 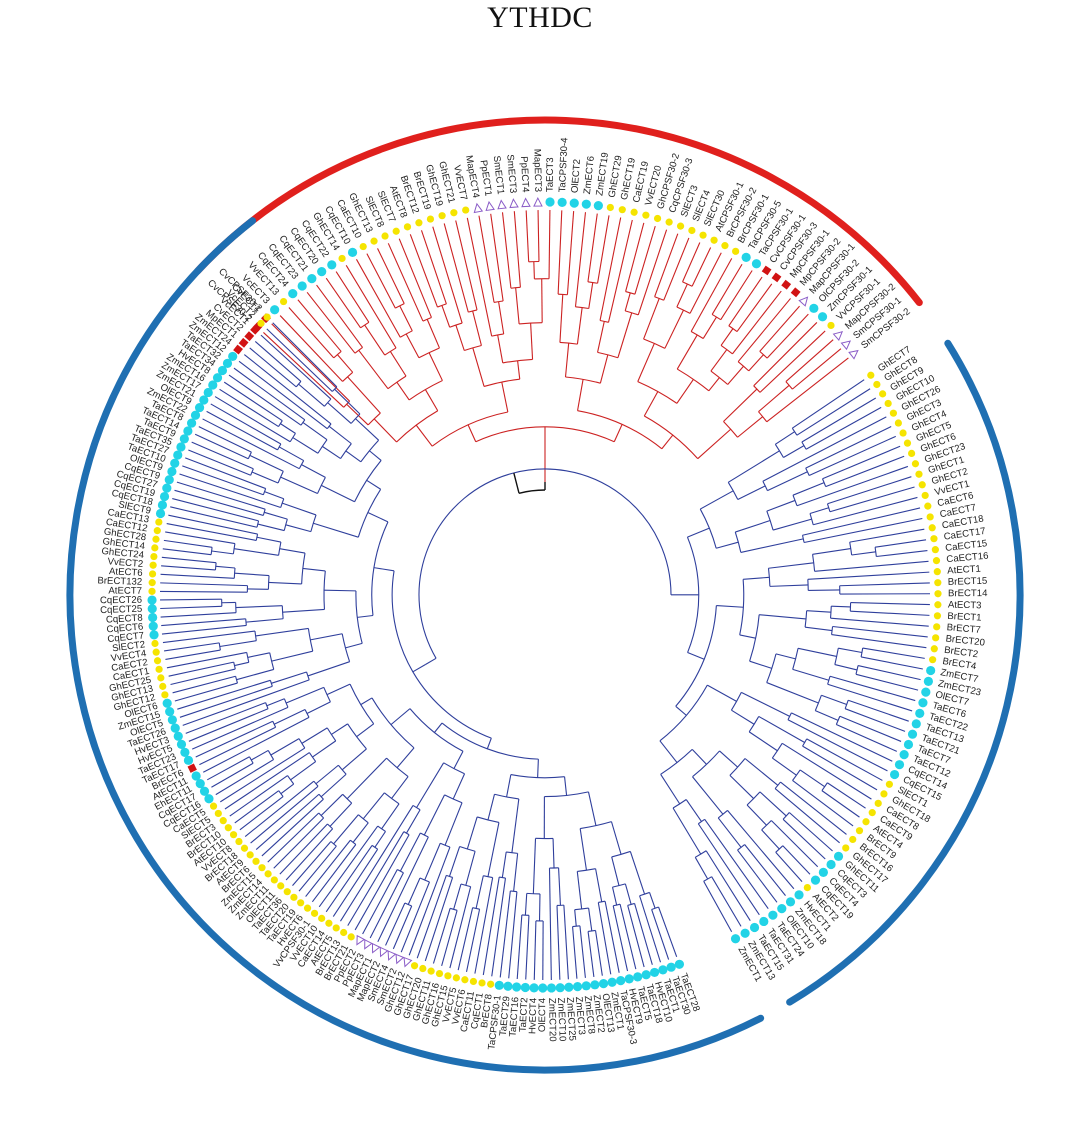 I want to click on leaf-label: VvECT2, so click(x=125, y=563).